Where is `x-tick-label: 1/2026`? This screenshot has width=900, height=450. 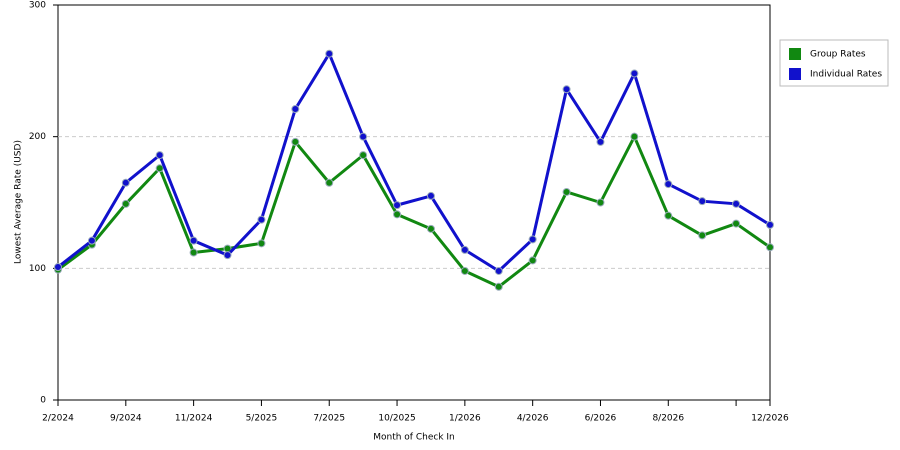 x-tick-label: 1/2026 is located at coordinates (465, 419).